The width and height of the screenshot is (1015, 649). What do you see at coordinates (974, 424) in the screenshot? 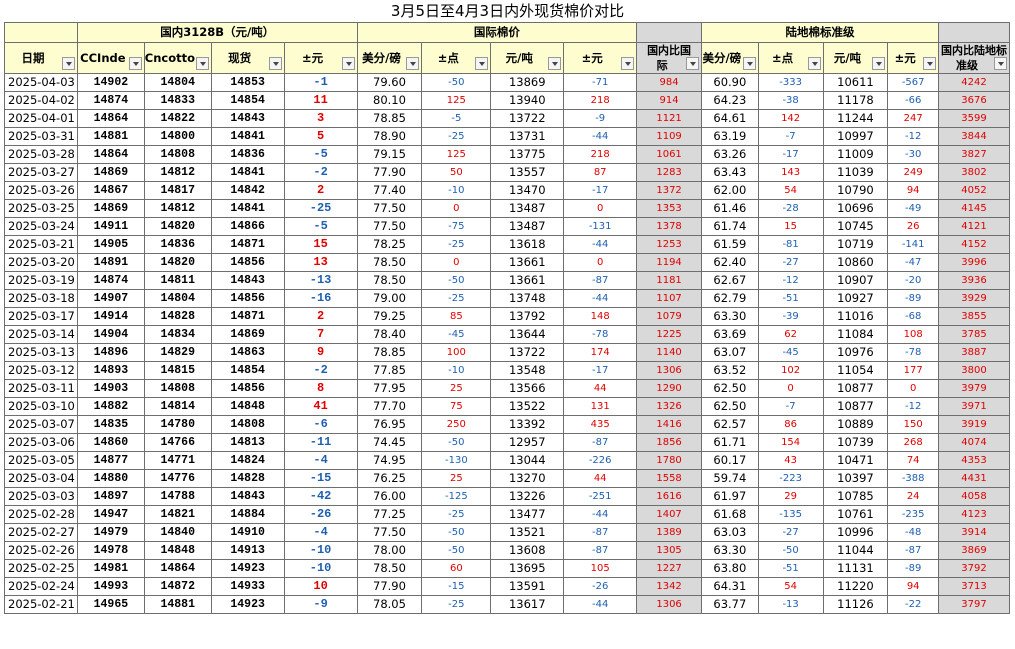
I see `diff-land-cell: 3919` at bounding box center [974, 424].